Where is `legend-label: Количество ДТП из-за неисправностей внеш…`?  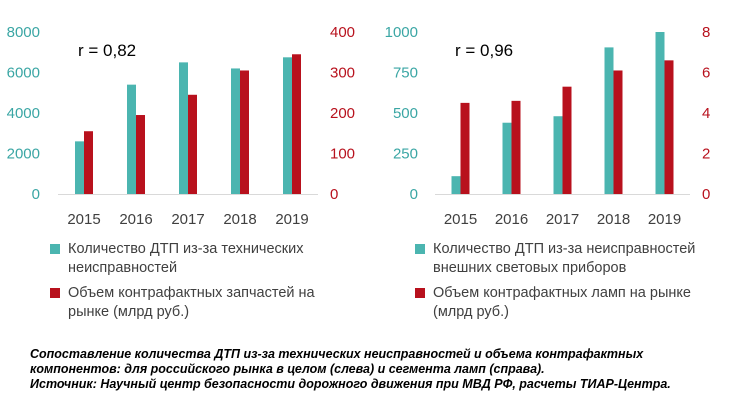
legend-label: Количество ДТП из-за неисправностей внеш… is located at coordinates (564, 258).